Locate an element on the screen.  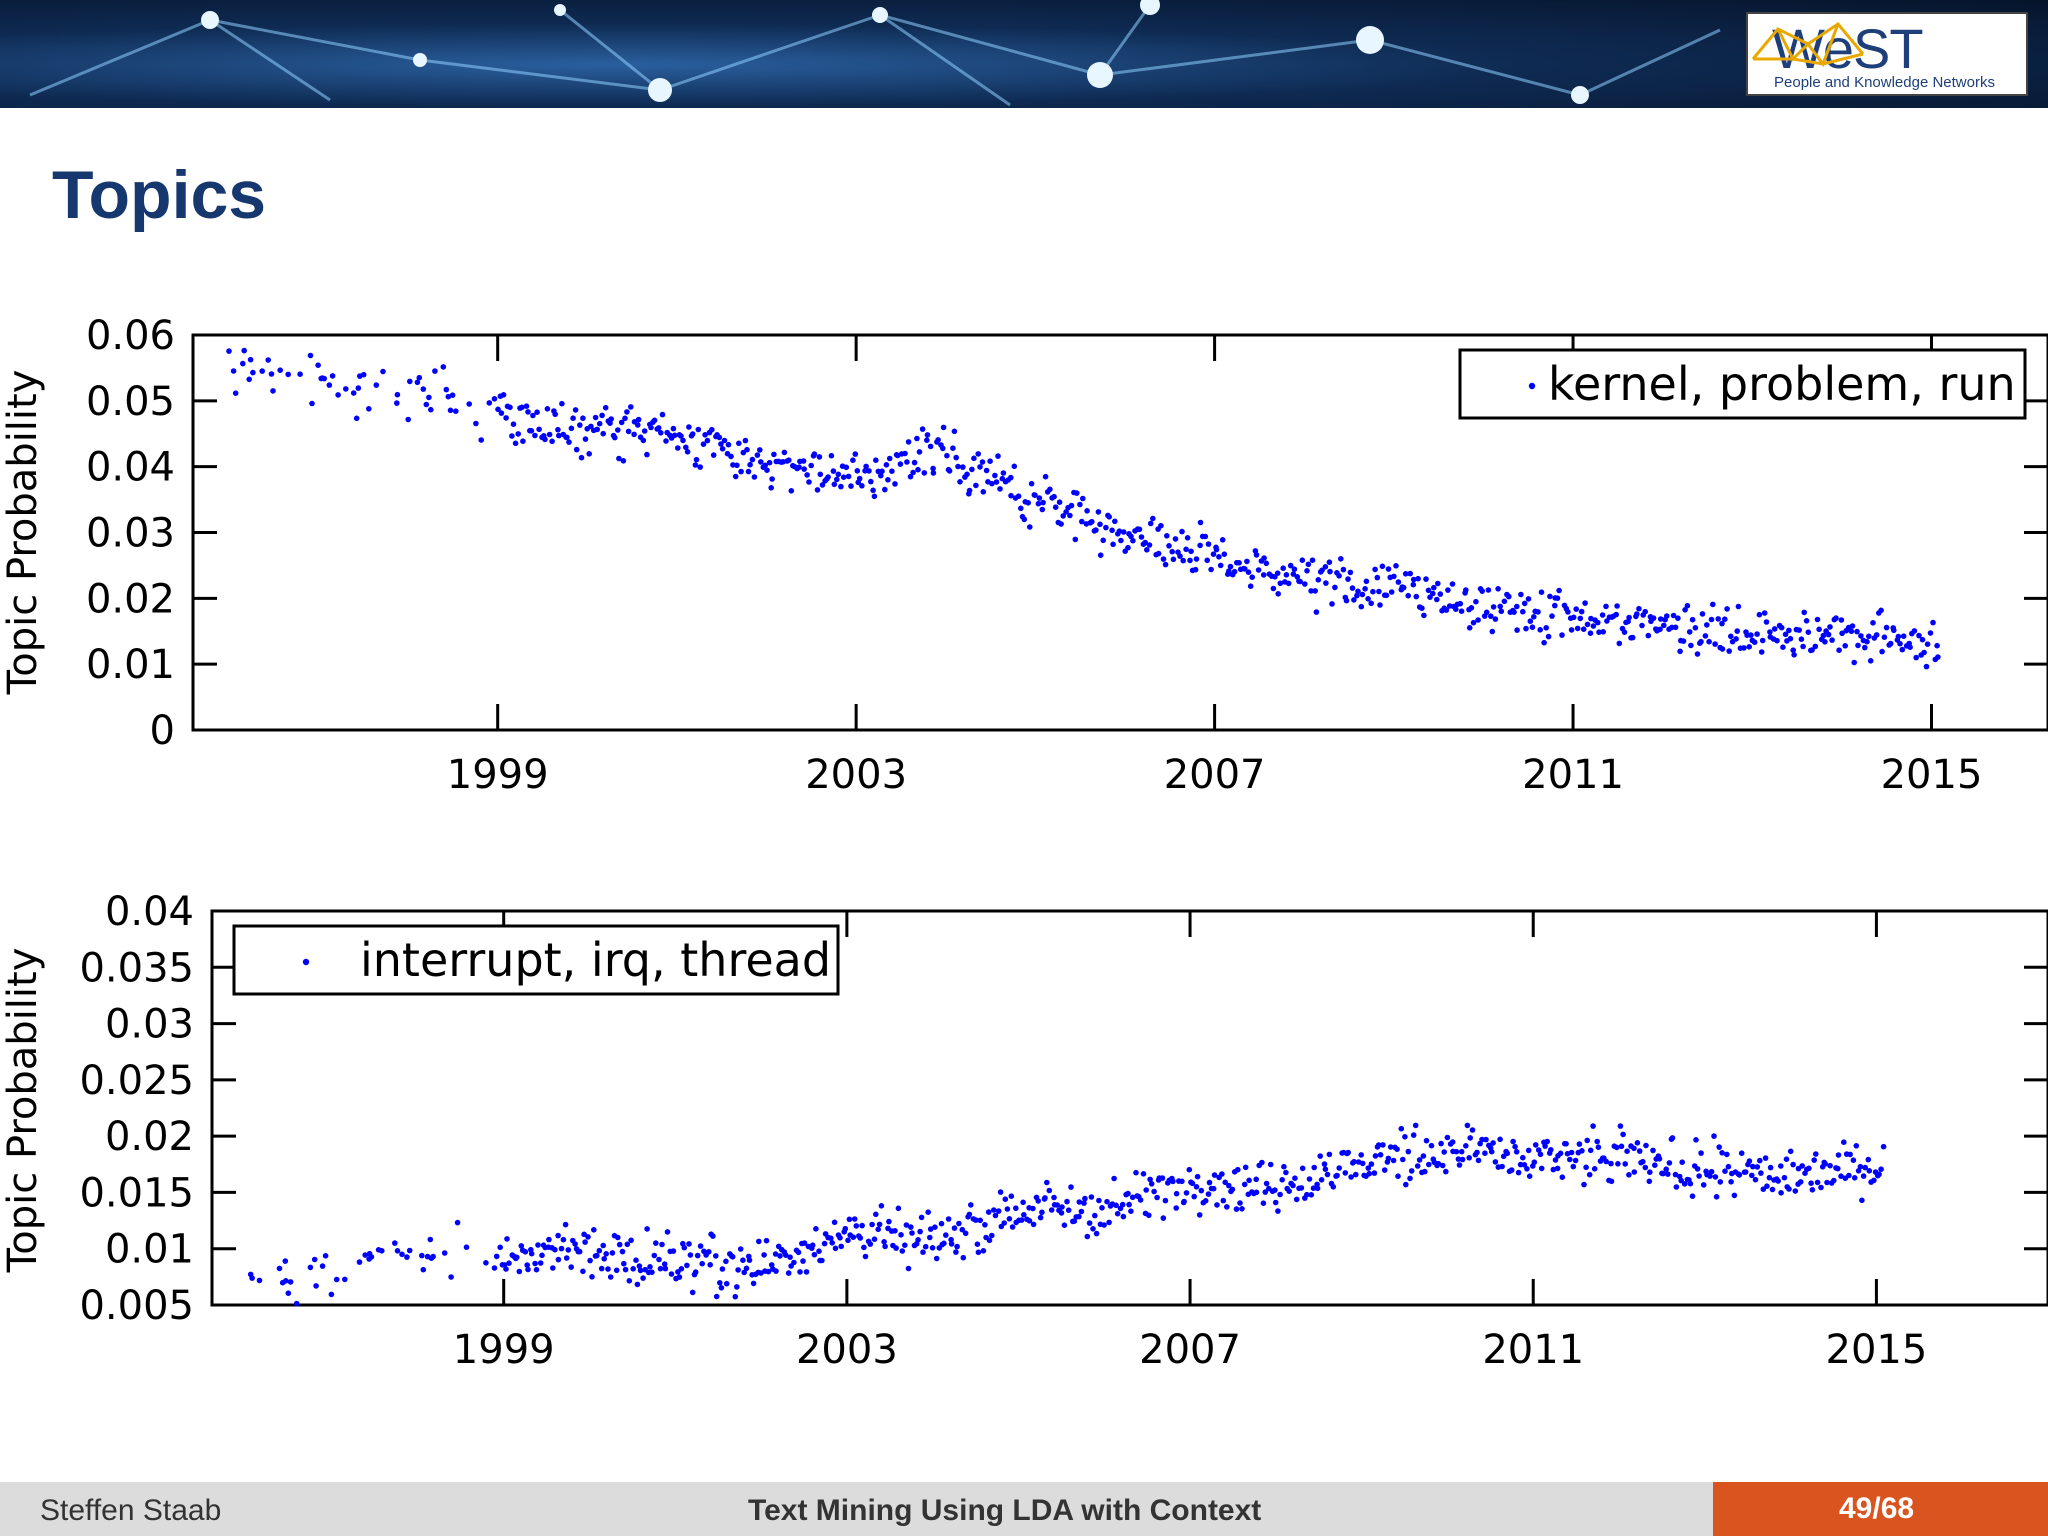
y-tick-label: 0.04 is located at coordinates (130, 468).